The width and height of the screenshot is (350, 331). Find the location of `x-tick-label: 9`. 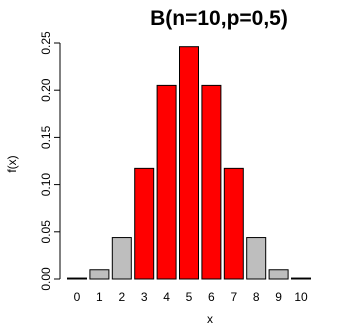

x-tick-label: 9 is located at coordinates (278, 297).